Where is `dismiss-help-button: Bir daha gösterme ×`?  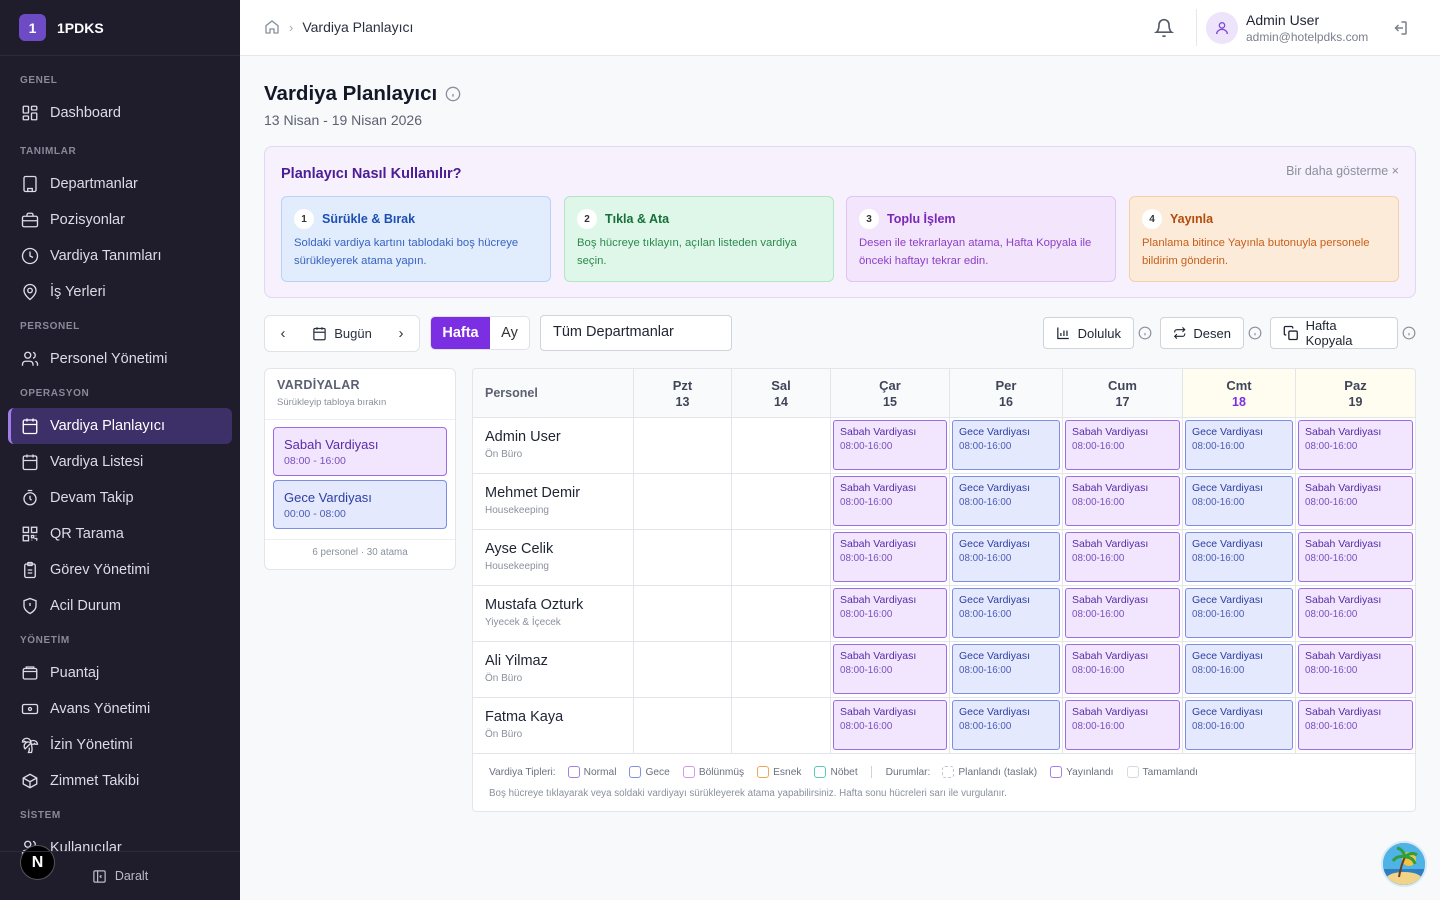
dismiss-help-button: Bir daha gösterme × is located at coordinates (1342, 171).